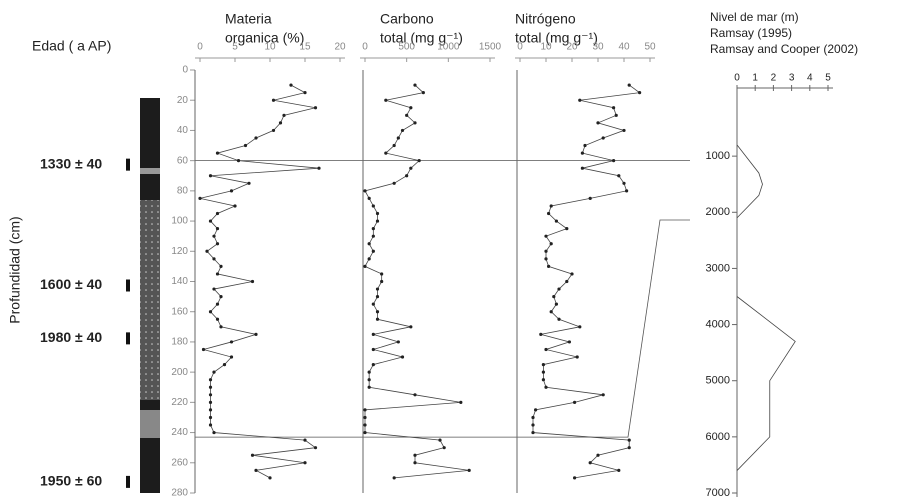 This screenshot has width=922, height=502. Describe the element at coordinates (179, 462) in the screenshot. I see `y-tick-label: 260` at that location.